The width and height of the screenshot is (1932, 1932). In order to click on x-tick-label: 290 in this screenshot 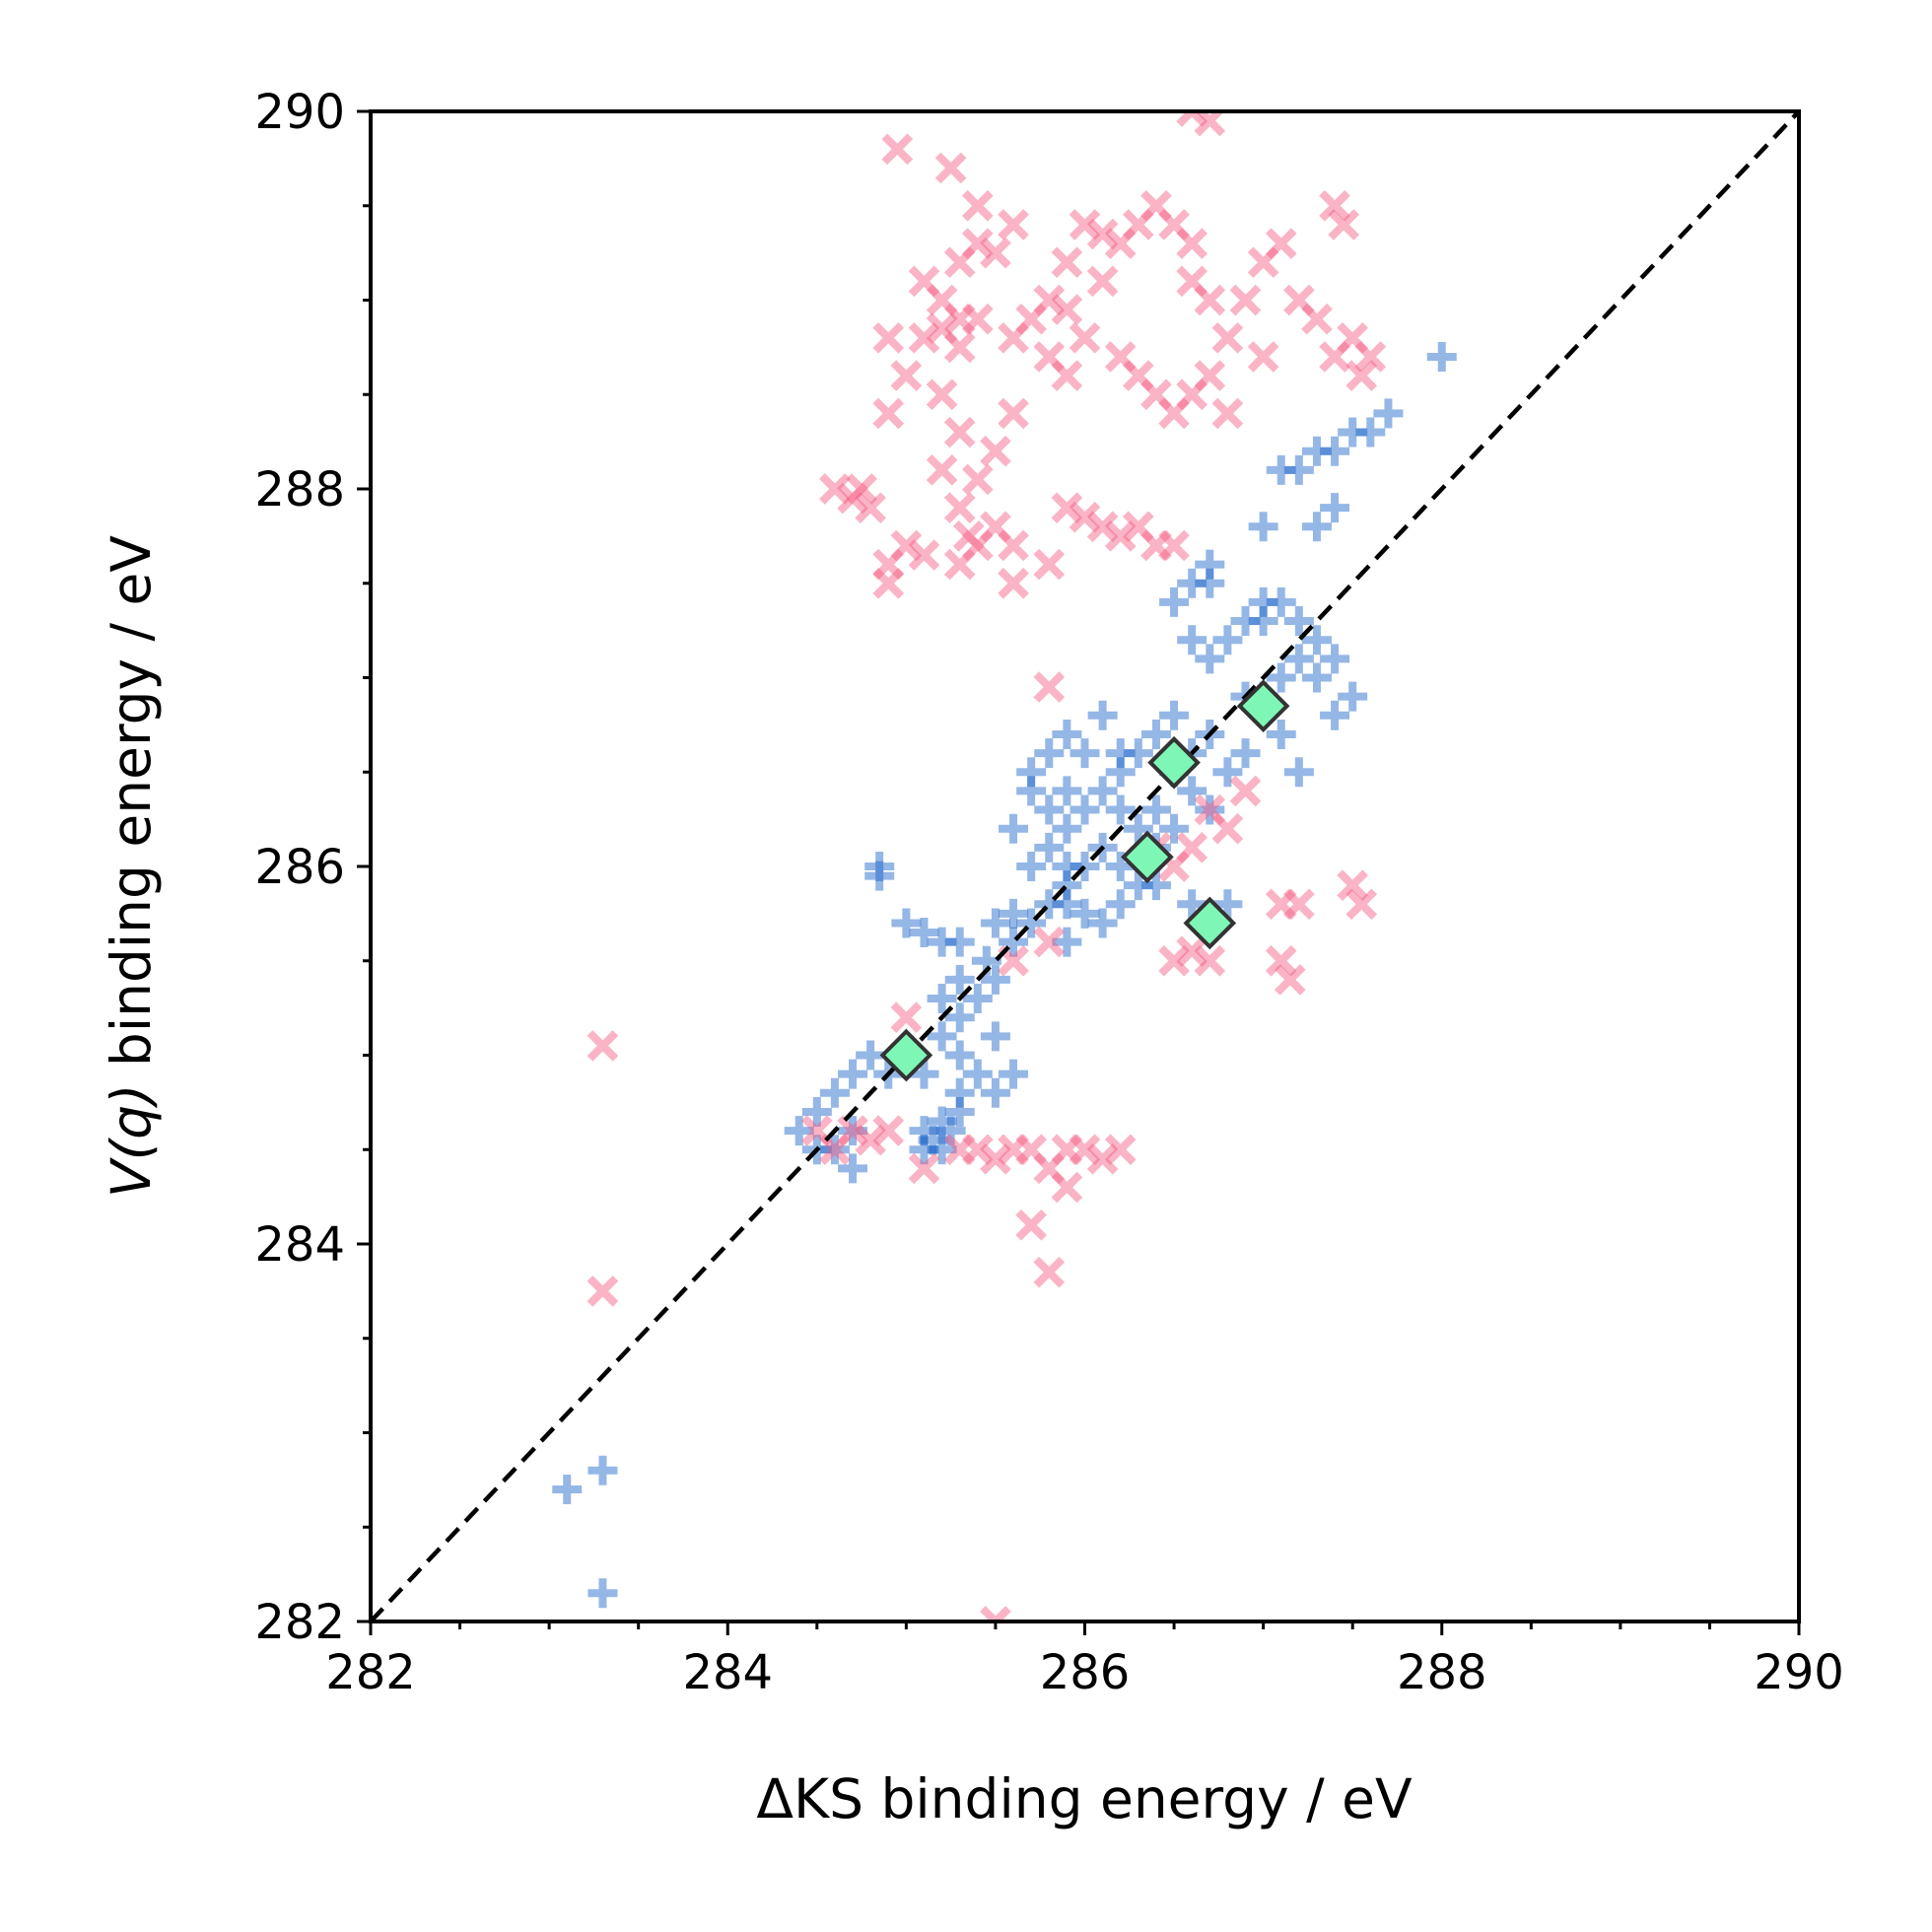, I will do `click(1799, 1673)`.